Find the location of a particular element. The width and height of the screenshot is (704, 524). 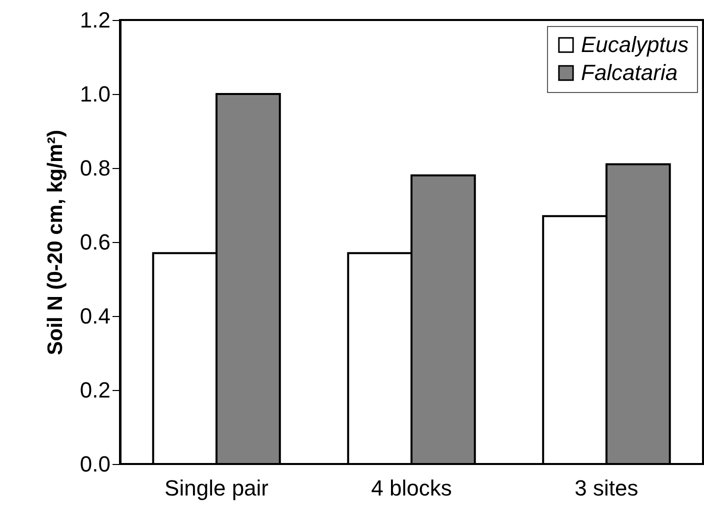

x-tick-label: Single pair is located at coordinates (216, 488).